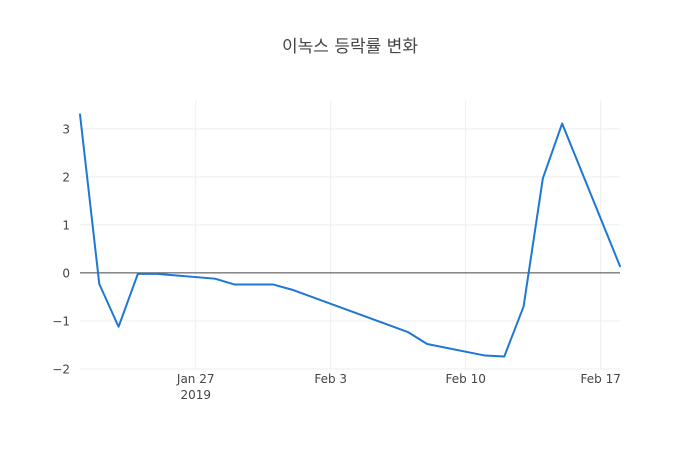 Image resolution: width=700 pixels, height=450 pixels. What do you see at coordinates (330, 379) in the screenshot?
I see `x-tick-label: Feb 3` at bounding box center [330, 379].